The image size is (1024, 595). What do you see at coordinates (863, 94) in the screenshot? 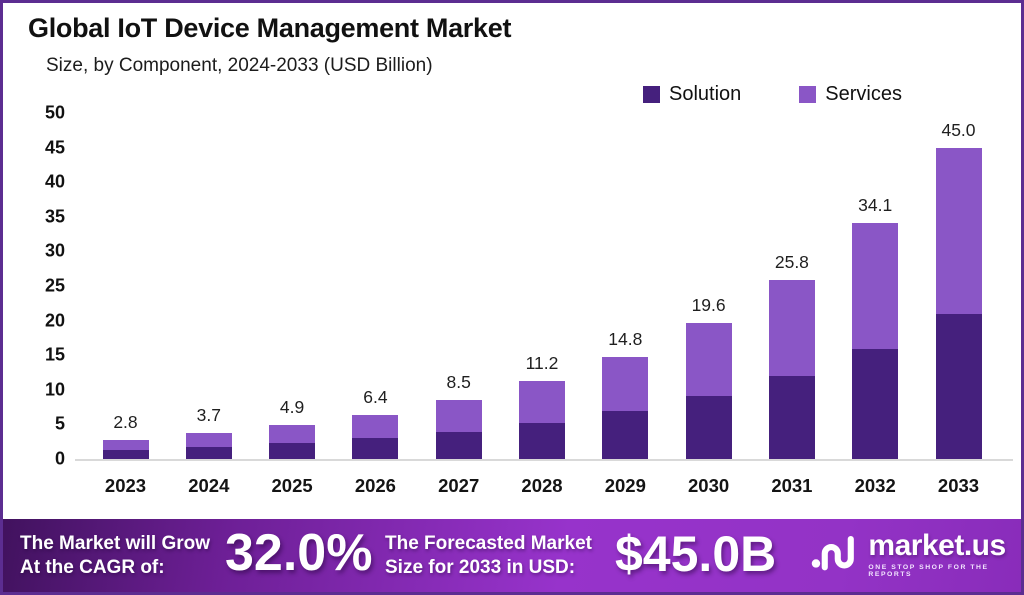
I see `legend-label-services: Services` at bounding box center [863, 94].